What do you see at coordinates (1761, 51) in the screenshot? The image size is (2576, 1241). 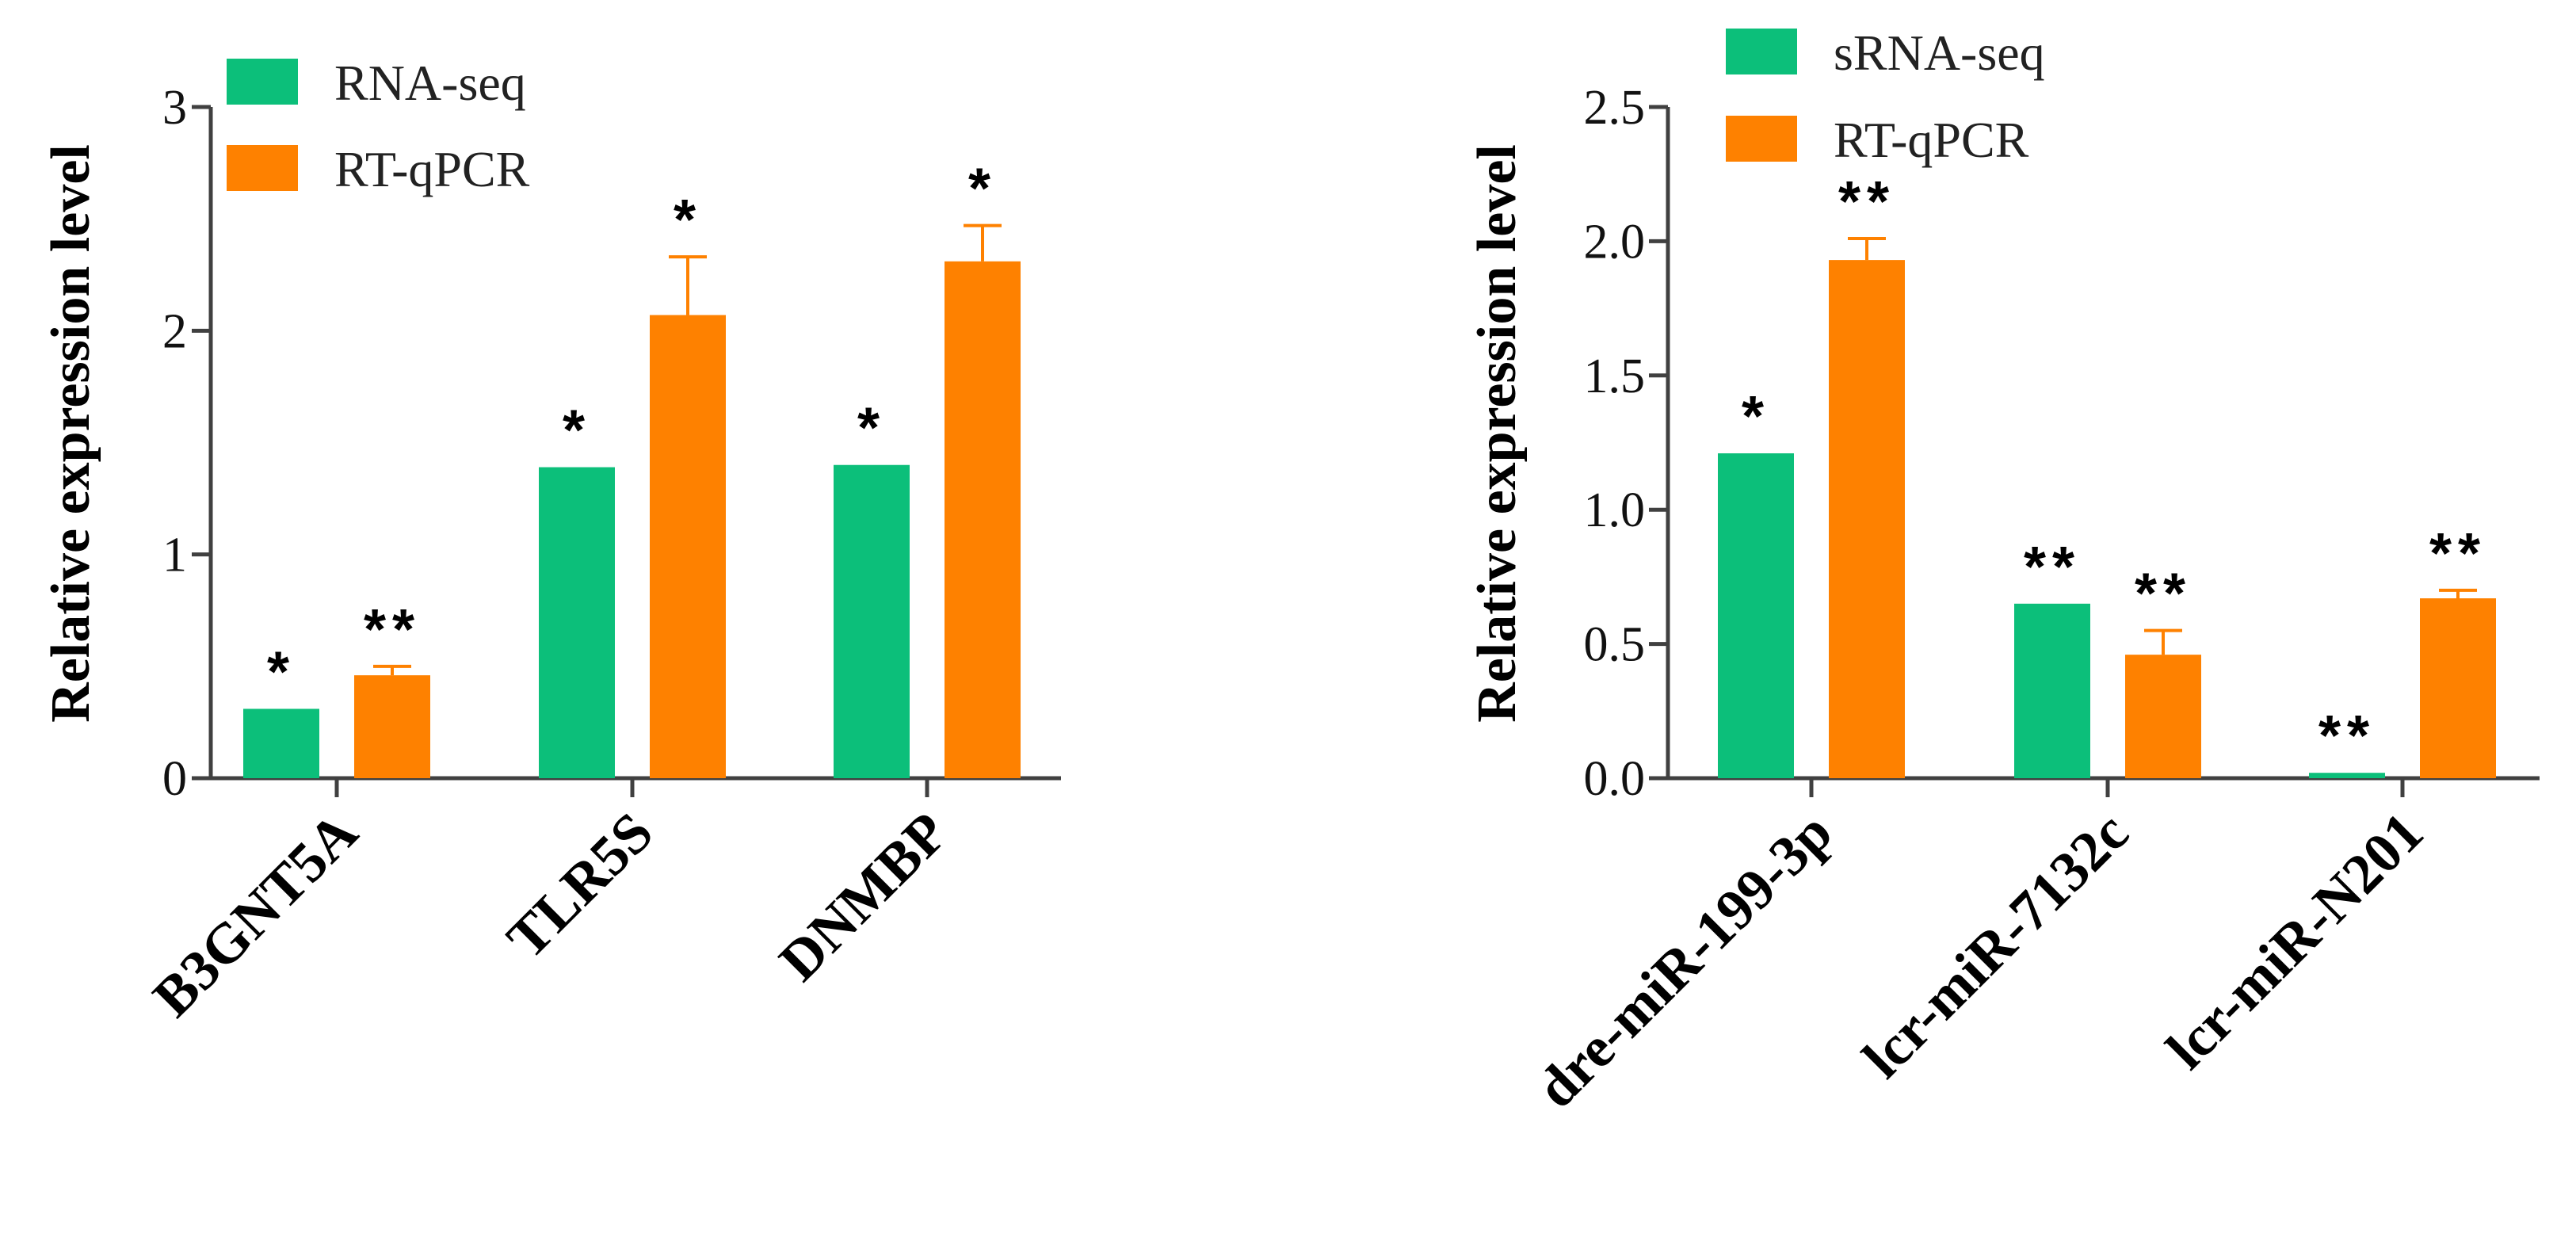 I see `legend-swatch-srnaseq` at bounding box center [1761, 51].